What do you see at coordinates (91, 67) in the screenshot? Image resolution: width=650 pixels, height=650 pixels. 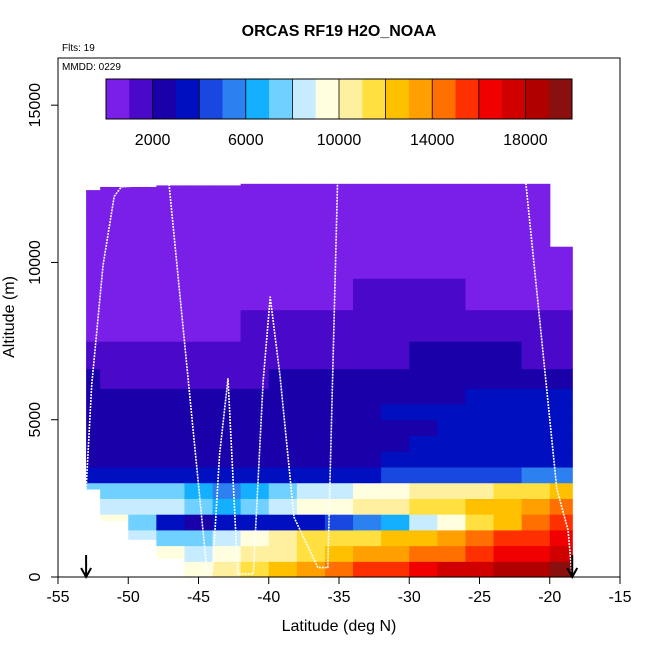 I see `date-annotation: MMDD: 0229` at bounding box center [91, 67].